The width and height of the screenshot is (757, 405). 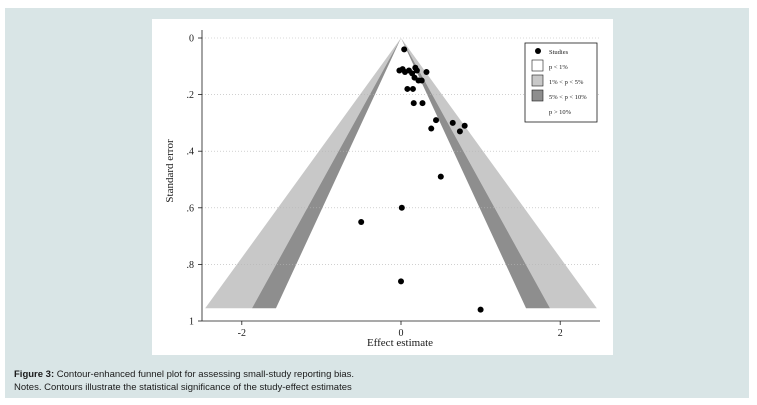 I want to click on x-tick-label: -2, so click(x=242, y=333).